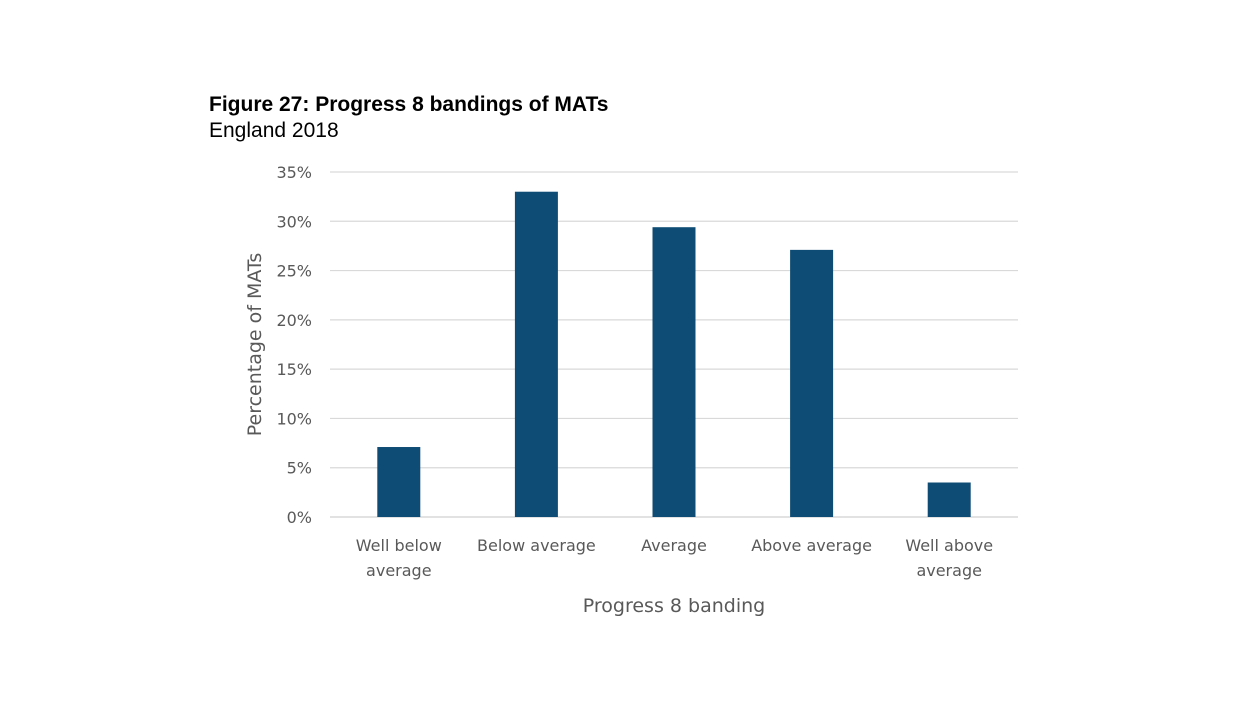  I want to click on x-category-label-line: Below average, so click(536, 545).